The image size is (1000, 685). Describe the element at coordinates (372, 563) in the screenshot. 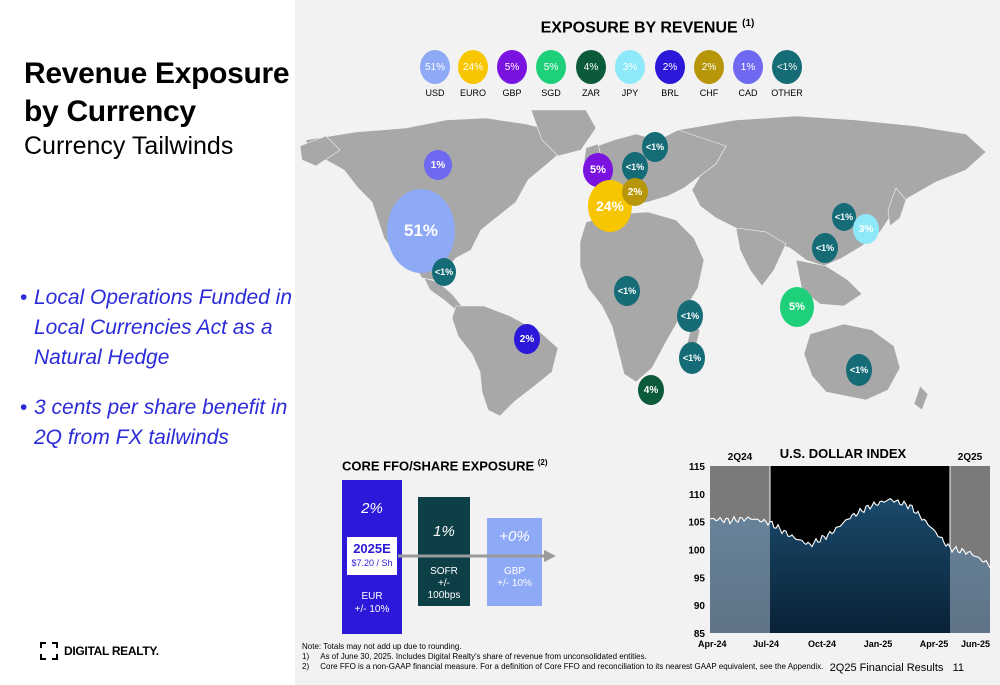

I see `ffo-estimate-value: $7.20 / Sh` at that location.